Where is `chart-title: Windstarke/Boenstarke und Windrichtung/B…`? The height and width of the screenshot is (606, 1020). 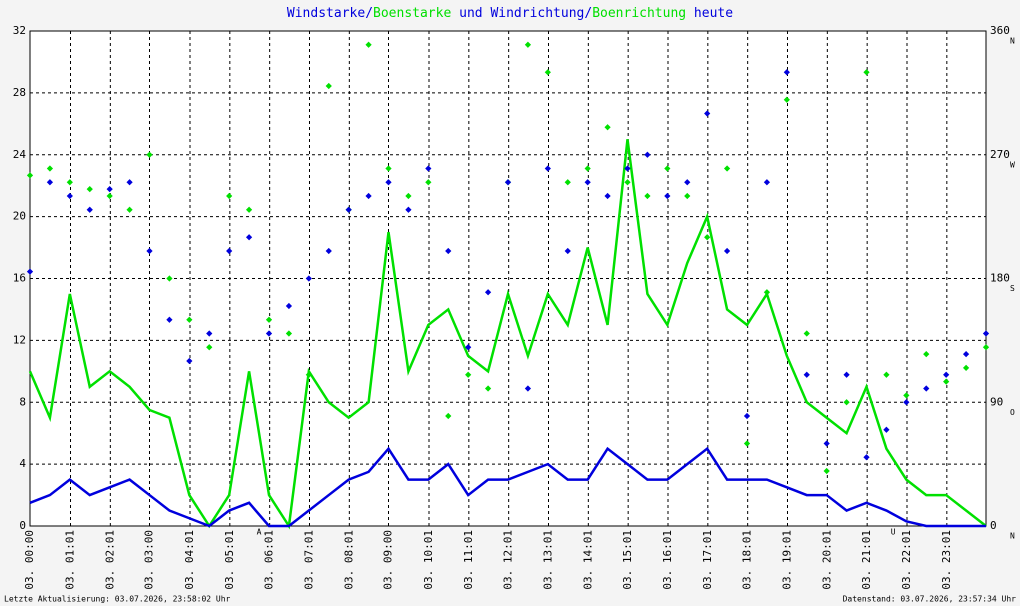 chart-title: Windstarke/Boenstarke und Windrichtung/B… is located at coordinates (510, 13).